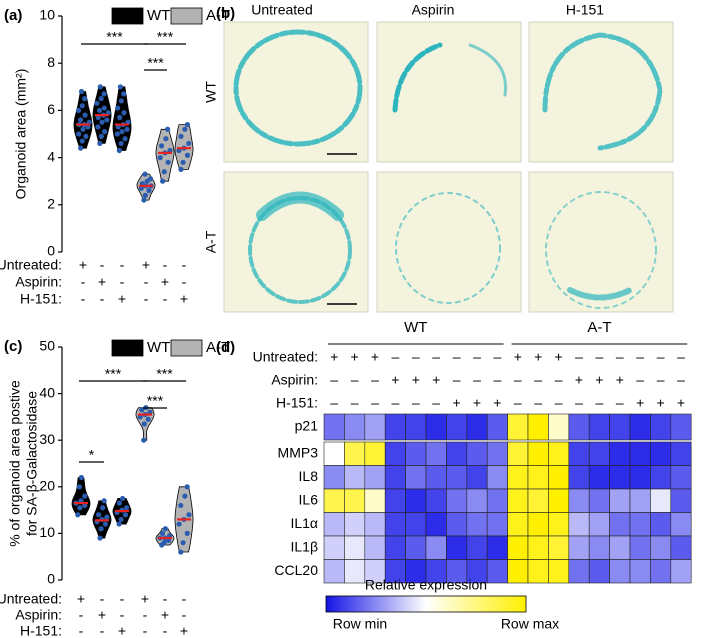 This screenshot has height=638, width=709. I want to click on legend-label: WT, so click(158, 15).